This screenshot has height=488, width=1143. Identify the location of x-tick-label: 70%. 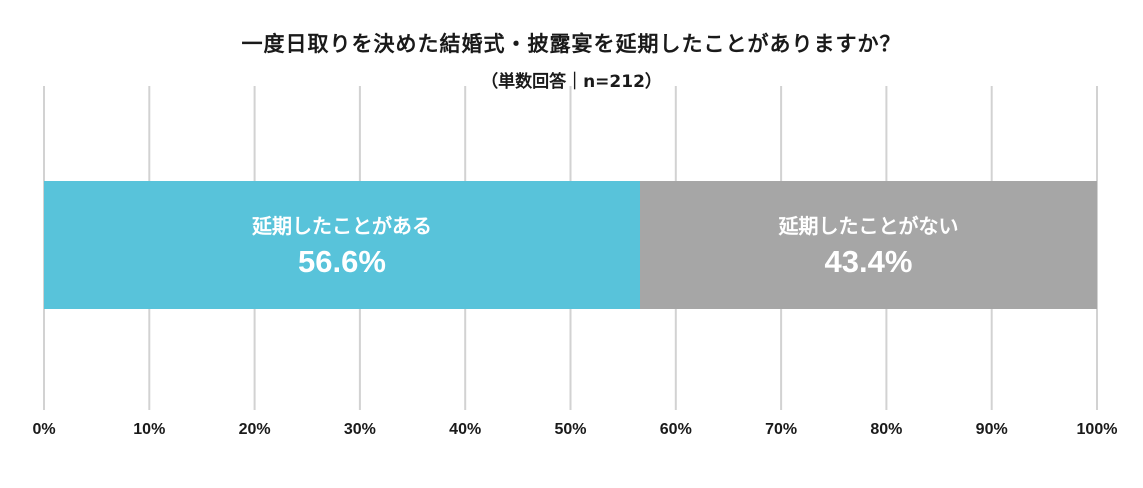
(781, 429).